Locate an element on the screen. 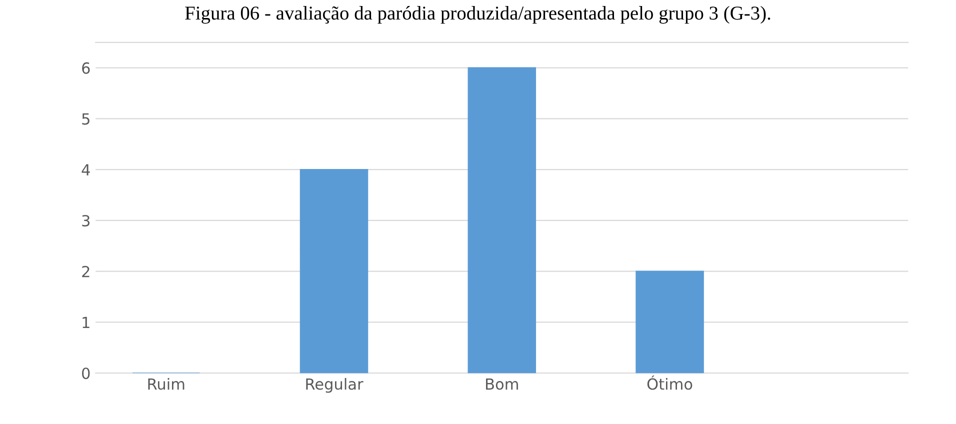 The width and height of the screenshot is (956, 424). y-tick-label: 3 is located at coordinates (86, 220).